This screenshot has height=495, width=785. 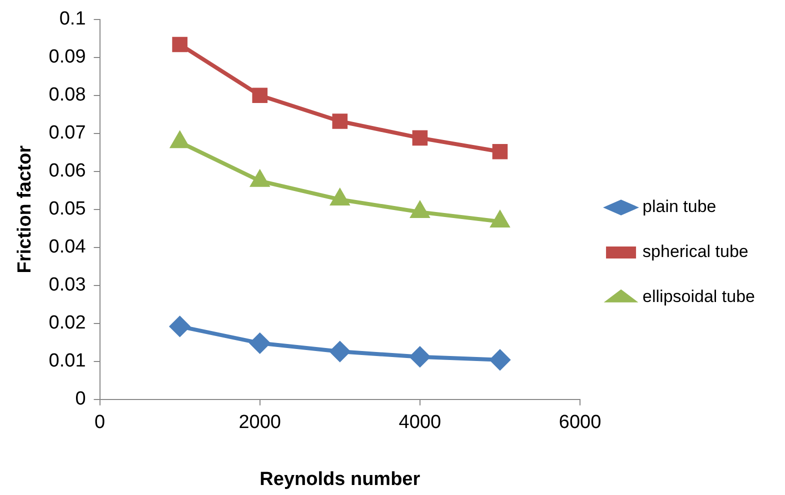 What do you see at coordinates (340, 479) in the screenshot?
I see `x-axis-title: Reynolds number` at bounding box center [340, 479].